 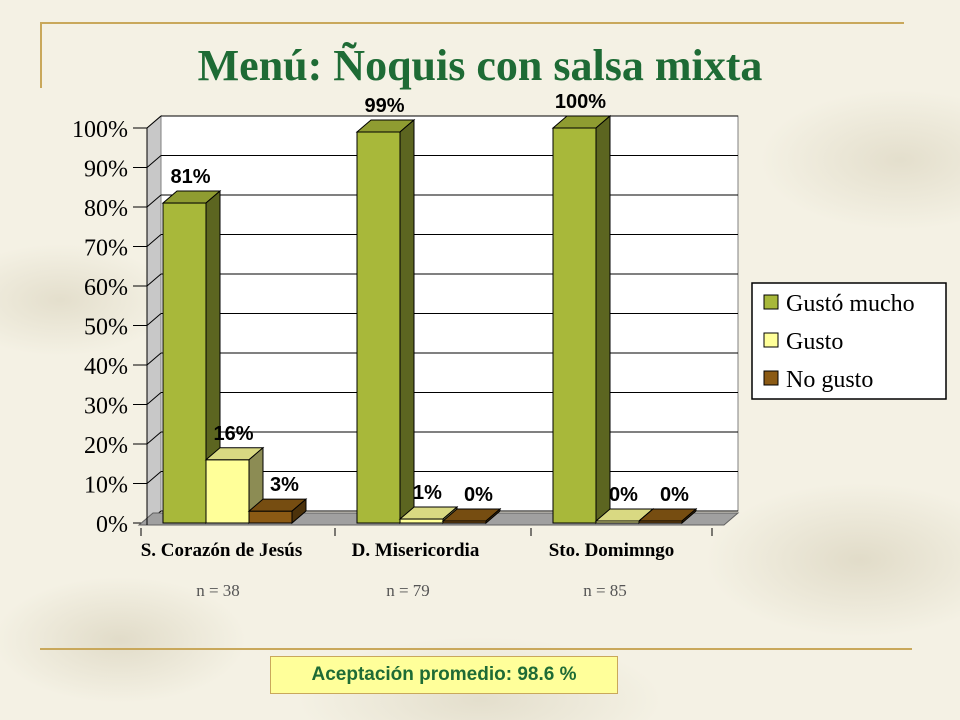 I want to click on bar-value-label: 100%, so click(x=580, y=102).